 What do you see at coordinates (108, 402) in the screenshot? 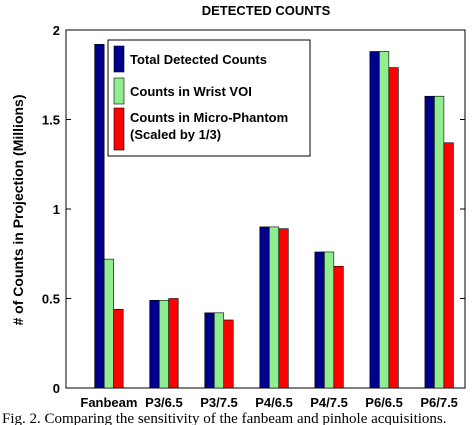
I see `x-tick-label: Fanbeam` at bounding box center [108, 402].